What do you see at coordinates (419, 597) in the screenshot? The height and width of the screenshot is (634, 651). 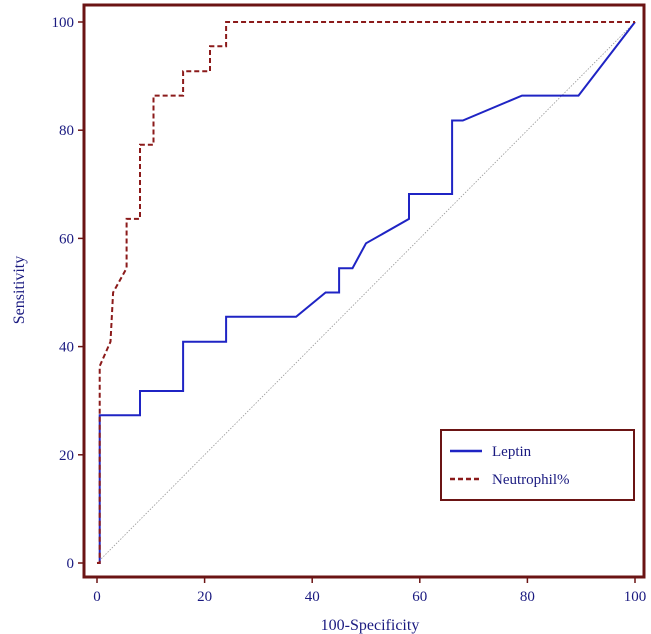 I see `x-tick-label: 60` at bounding box center [419, 597].